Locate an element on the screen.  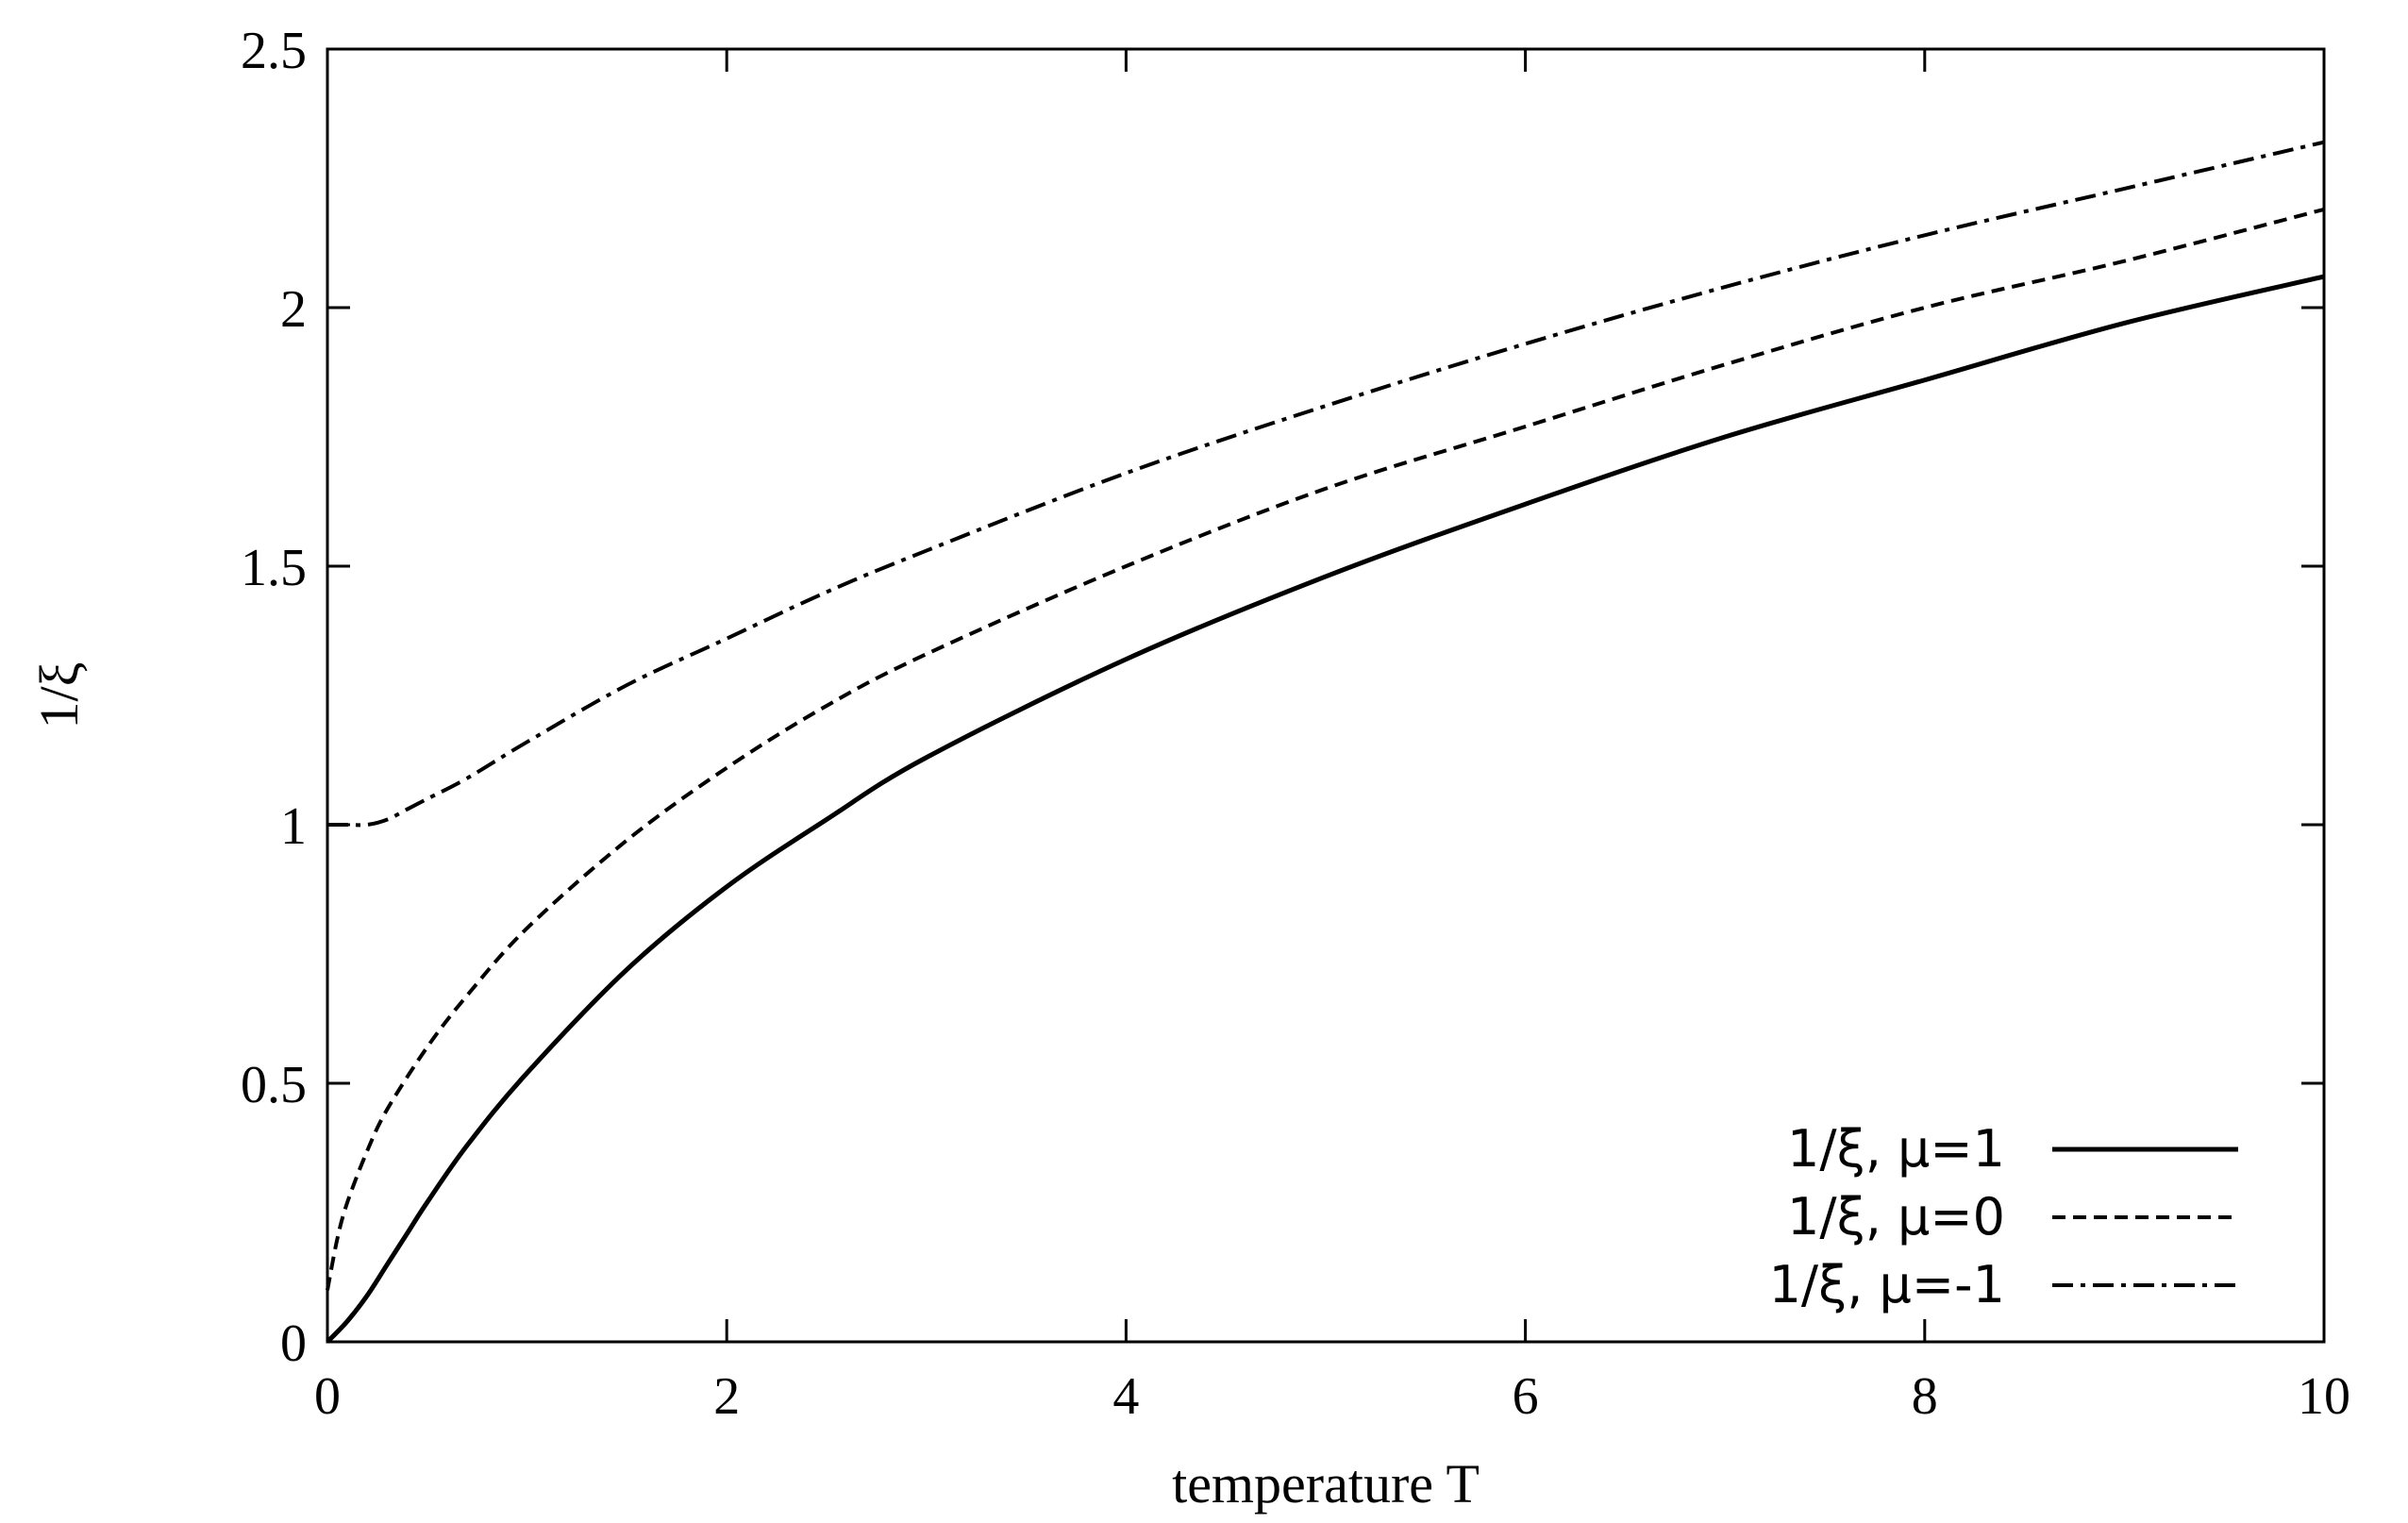
legend-label: 1/ξ, μ=1 is located at coordinates (1896, 1149).